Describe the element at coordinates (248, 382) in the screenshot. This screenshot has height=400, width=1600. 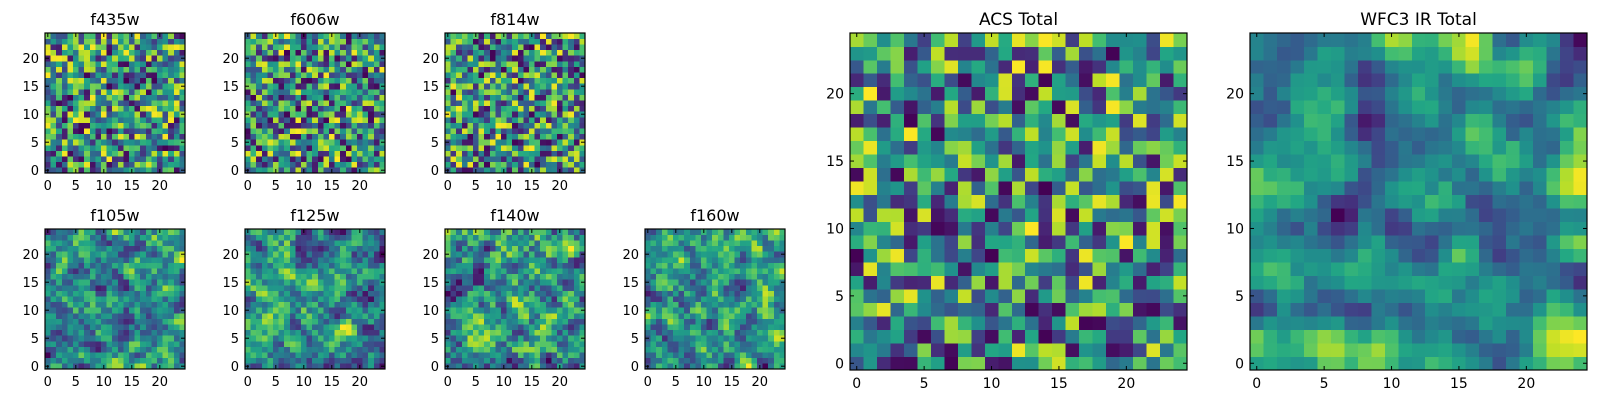
I see `x-tick-label: 0` at that location.